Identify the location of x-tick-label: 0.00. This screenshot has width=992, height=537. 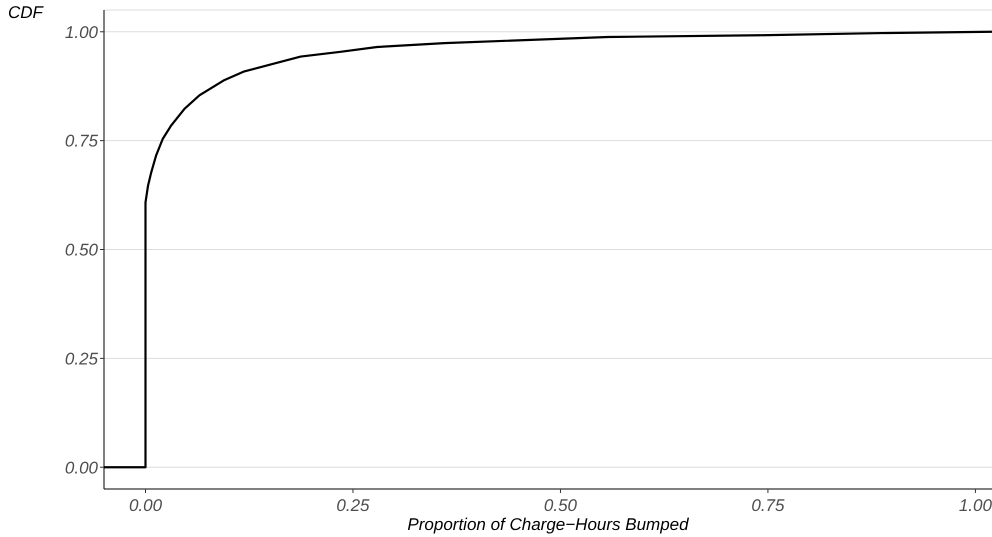
(145, 506).